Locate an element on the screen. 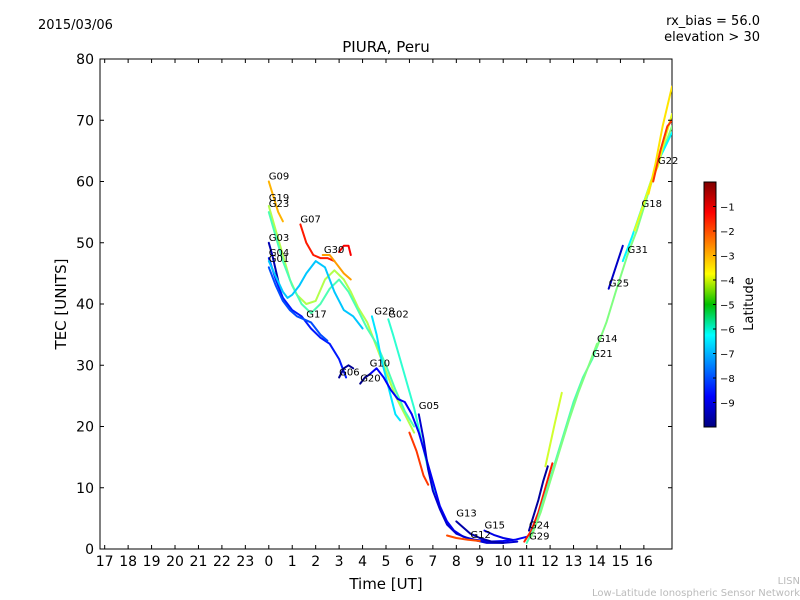 The width and height of the screenshot is (800, 600). elevation-label: elevation > 30 is located at coordinates (712, 37).